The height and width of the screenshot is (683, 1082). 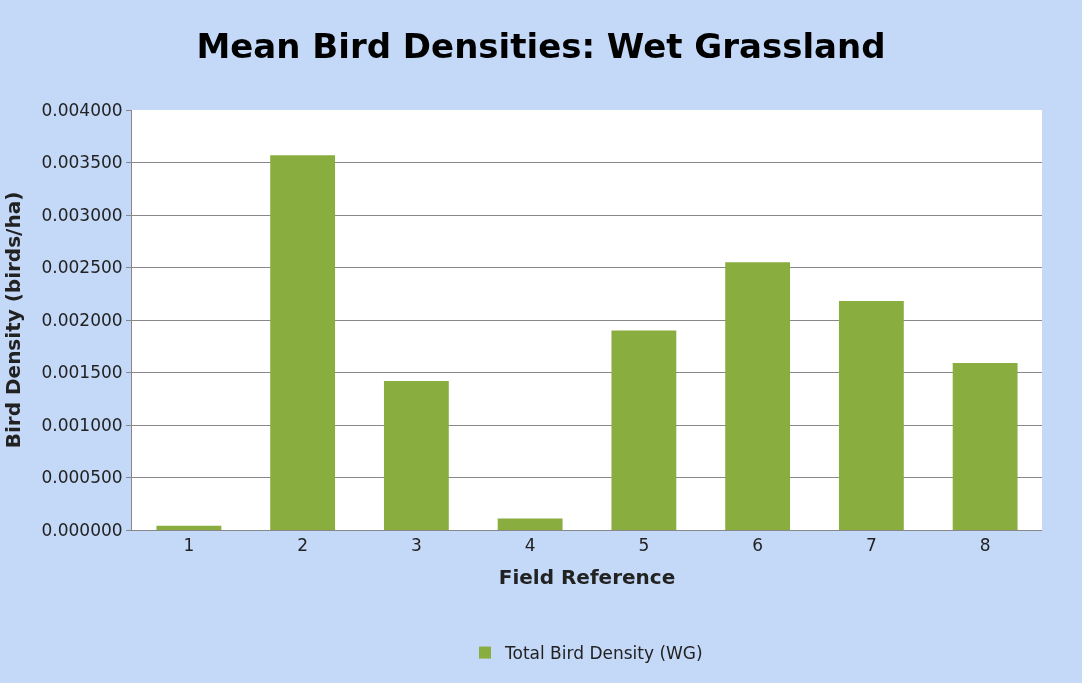 I want to click on y-tick-label: 0.000000, so click(x=82, y=529).